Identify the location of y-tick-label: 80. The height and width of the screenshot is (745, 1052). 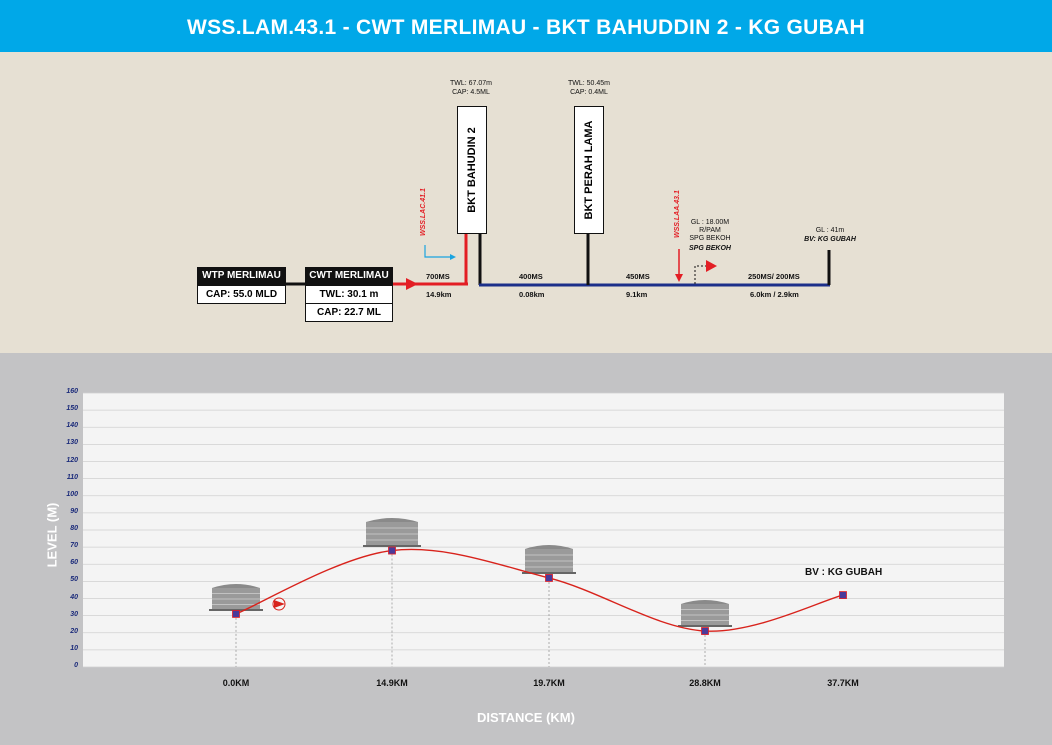
(74, 528).